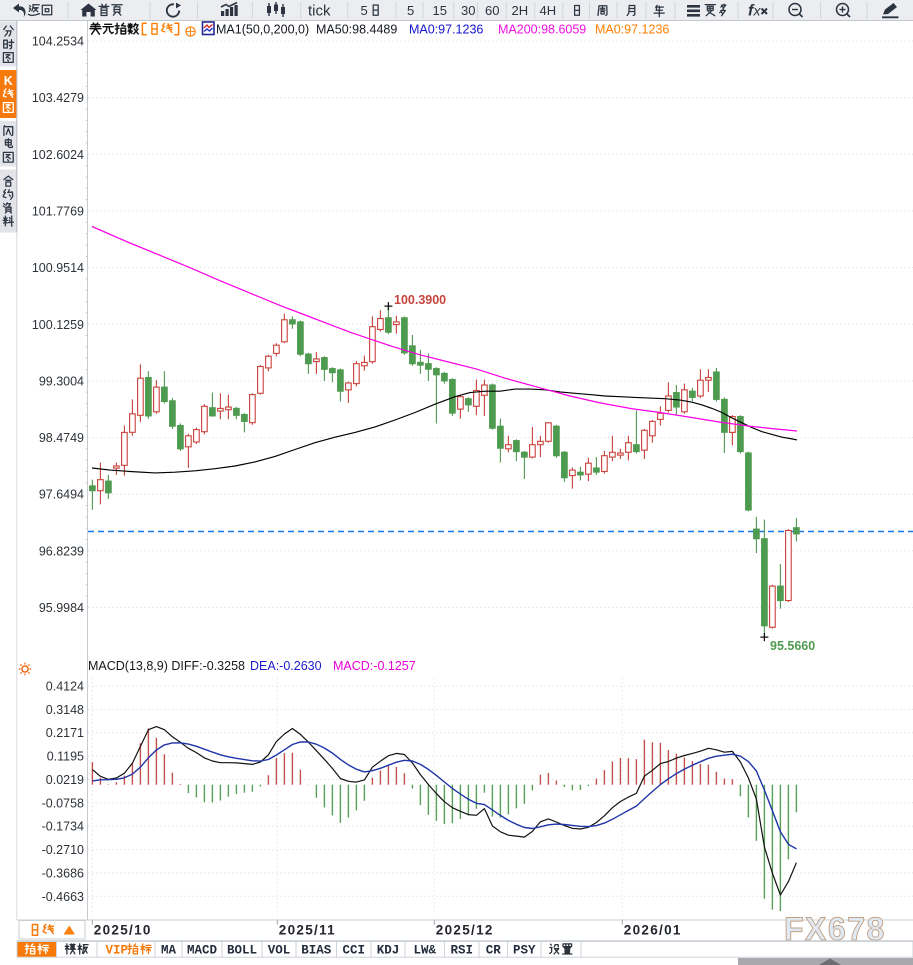 Image resolution: width=913 pixels, height=965 pixels. I want to click on svg-text: 0.3148, so click(65, 710).